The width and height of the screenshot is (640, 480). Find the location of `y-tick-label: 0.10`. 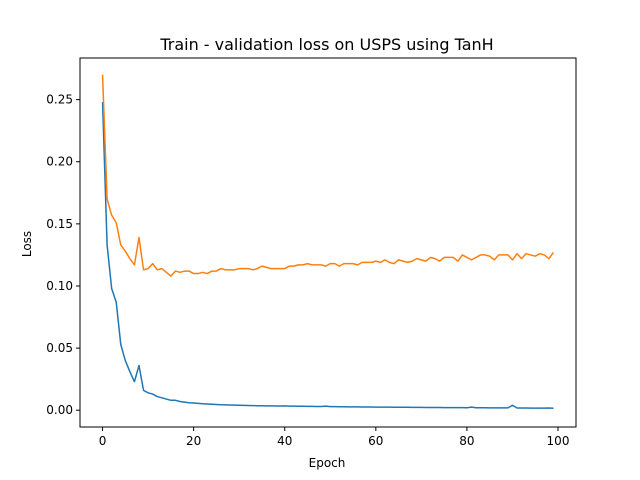

y-tick-label: 0.10 is located at coordinates (59, 286).